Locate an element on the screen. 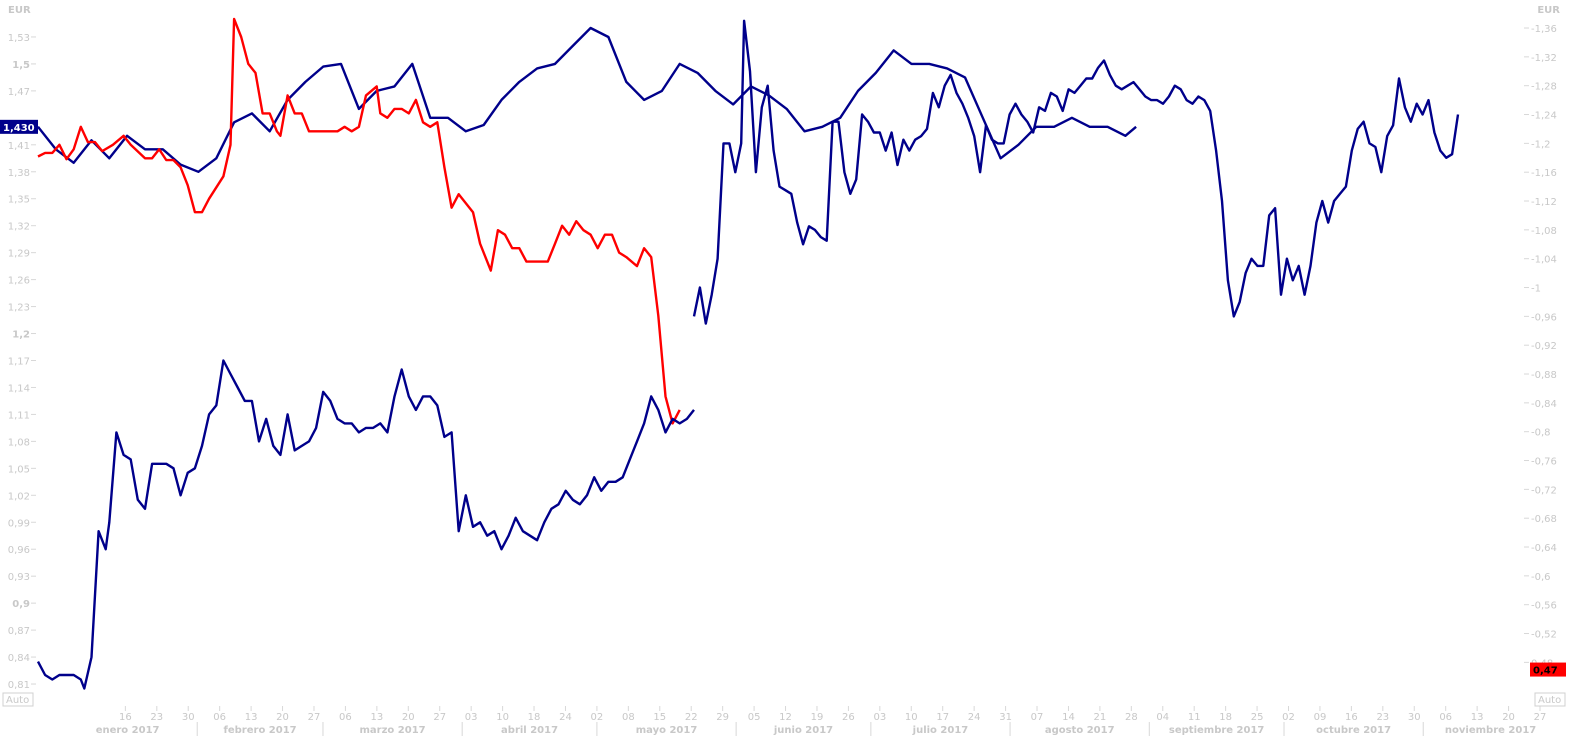  left-tick-label: 1,47 is located at coordinates (19, 92).